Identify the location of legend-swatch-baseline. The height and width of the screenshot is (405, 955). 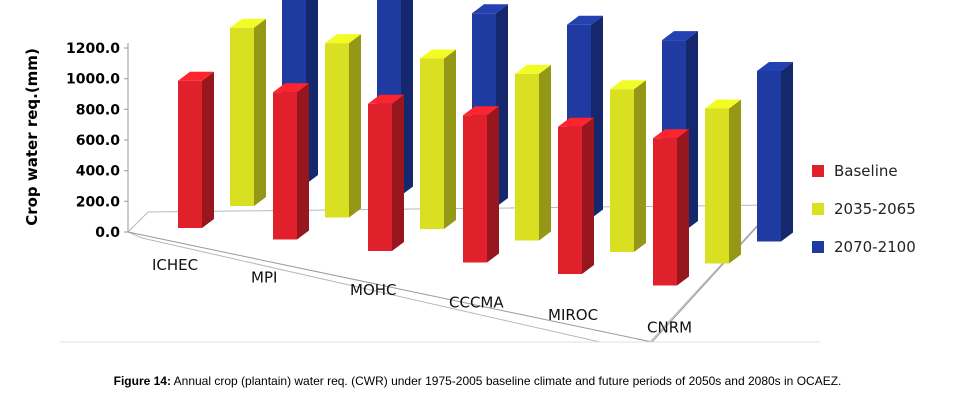
(818, 171).